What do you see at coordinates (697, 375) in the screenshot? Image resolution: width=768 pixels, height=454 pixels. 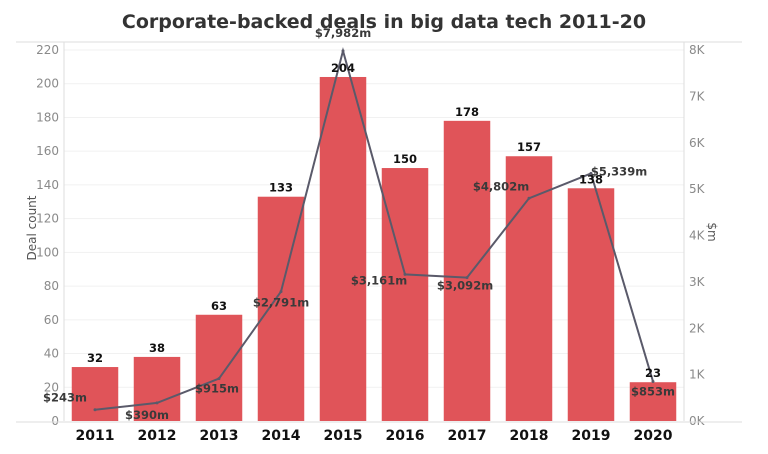 I see `y2-tick-label: 1K` at bounding box center [697, 375].